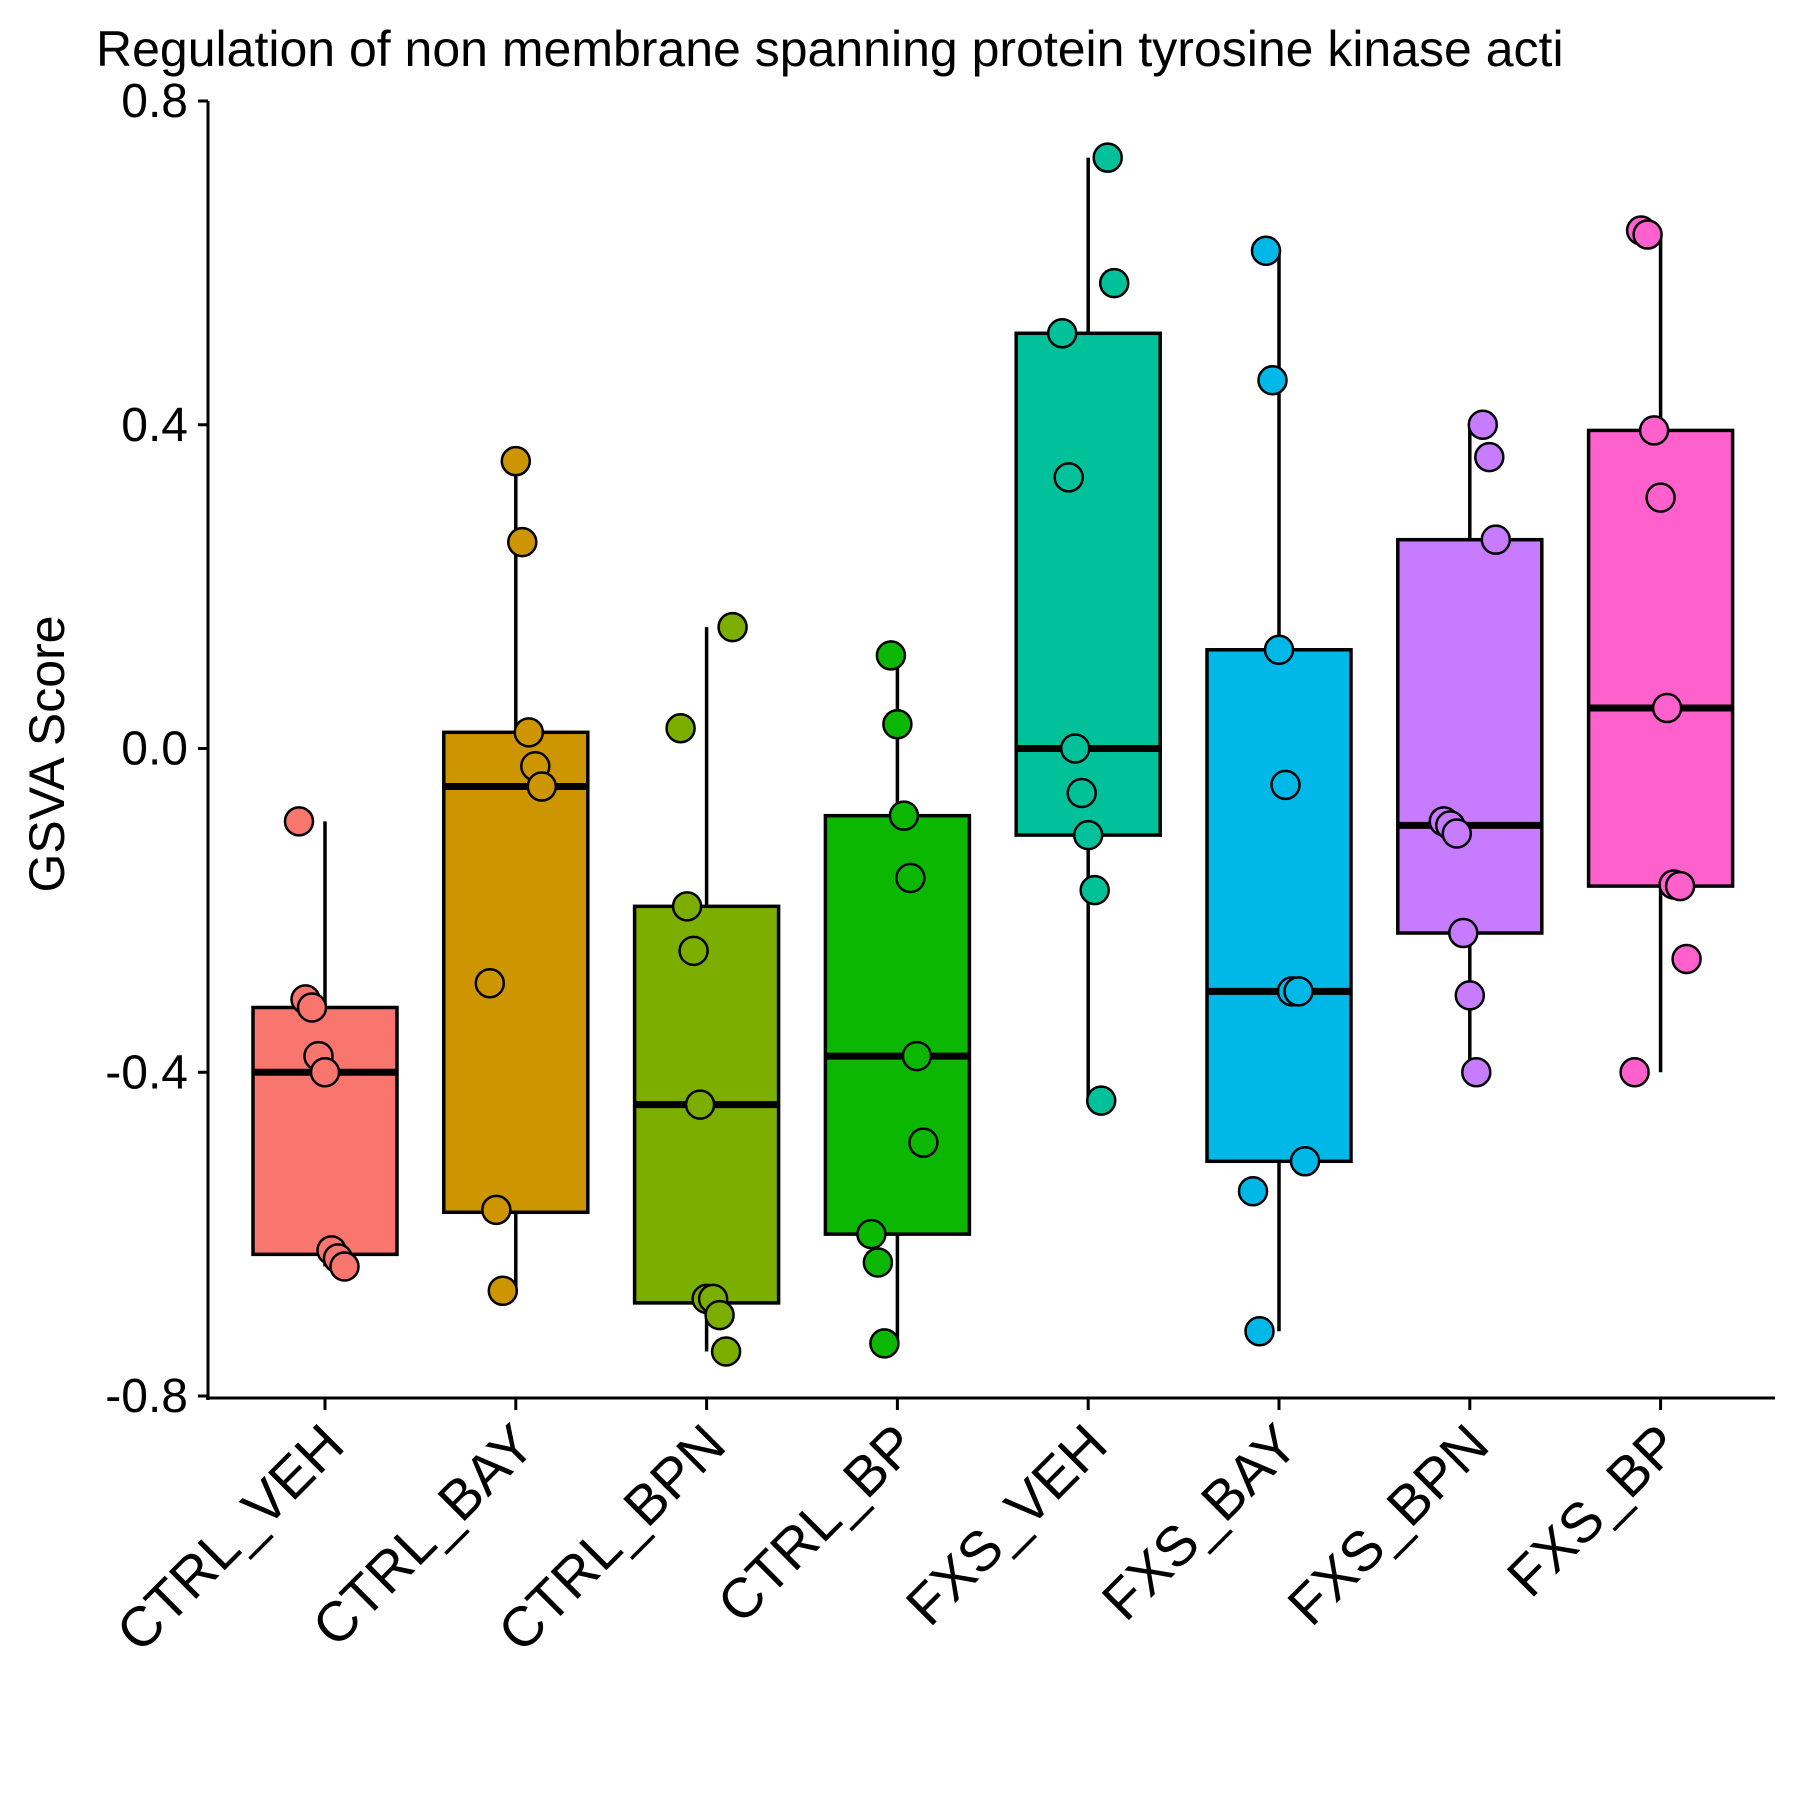 The image size is (1800, 1800). I want to click on y-tick-label: -0.8, so click(146, 1396).